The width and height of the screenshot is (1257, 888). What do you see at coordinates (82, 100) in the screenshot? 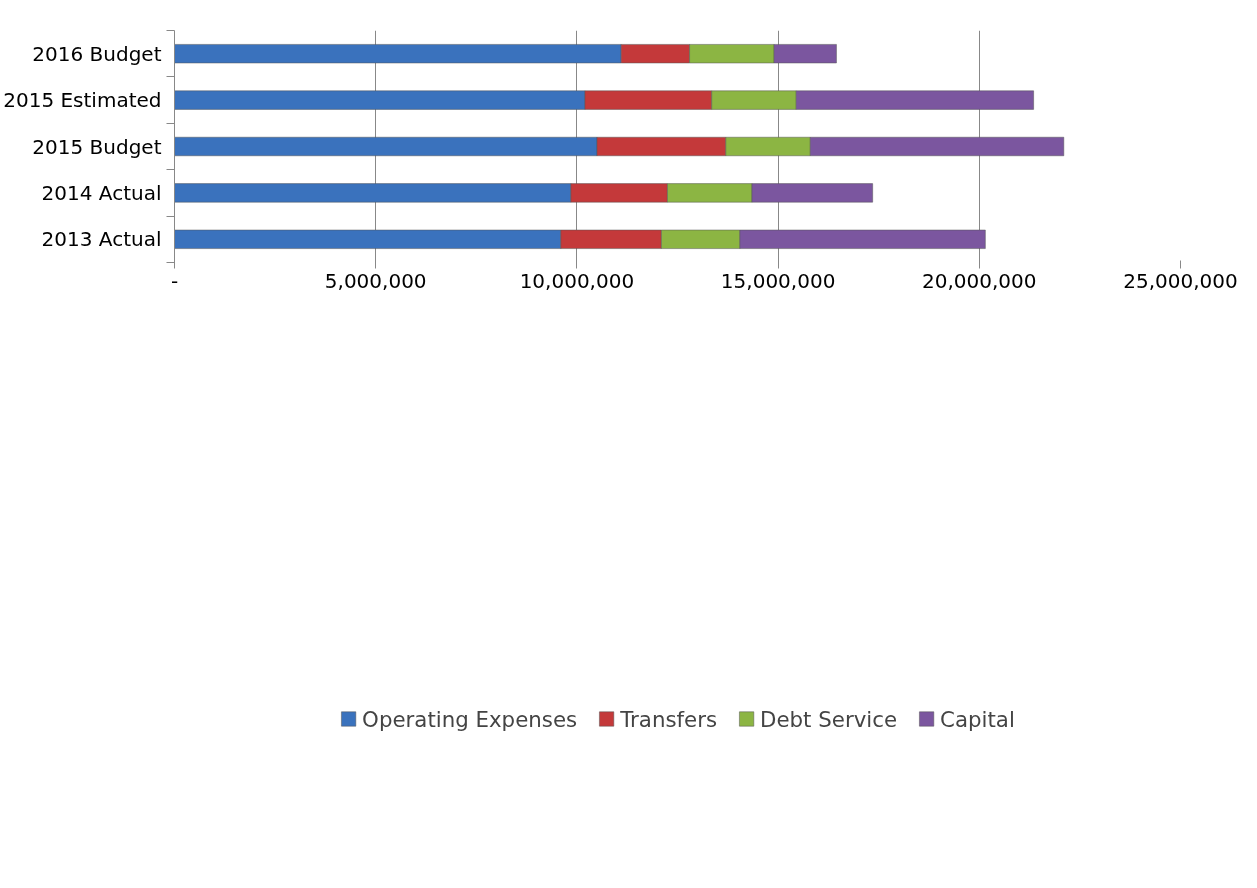
I see `y-tick-label: 2015 Estimated` at bounding box center [82, 100].